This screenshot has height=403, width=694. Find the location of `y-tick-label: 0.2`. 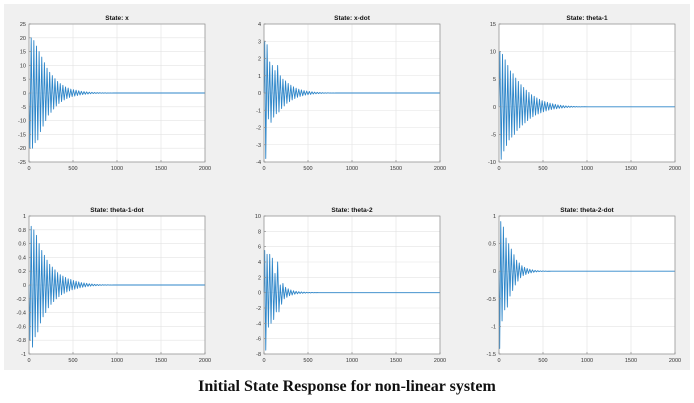

y-tick-label: 0.2 is located at coordinates (22, 272).